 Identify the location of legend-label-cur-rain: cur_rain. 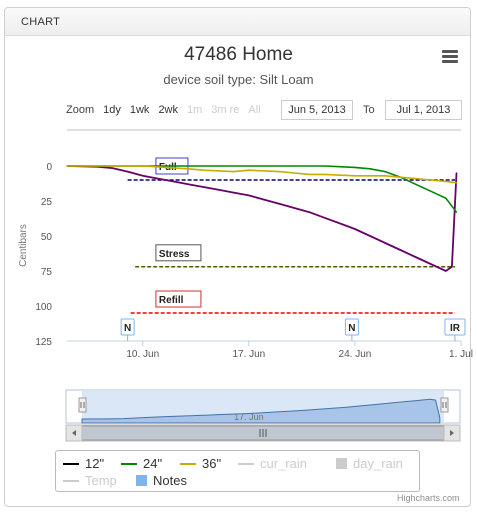
(283, 463).